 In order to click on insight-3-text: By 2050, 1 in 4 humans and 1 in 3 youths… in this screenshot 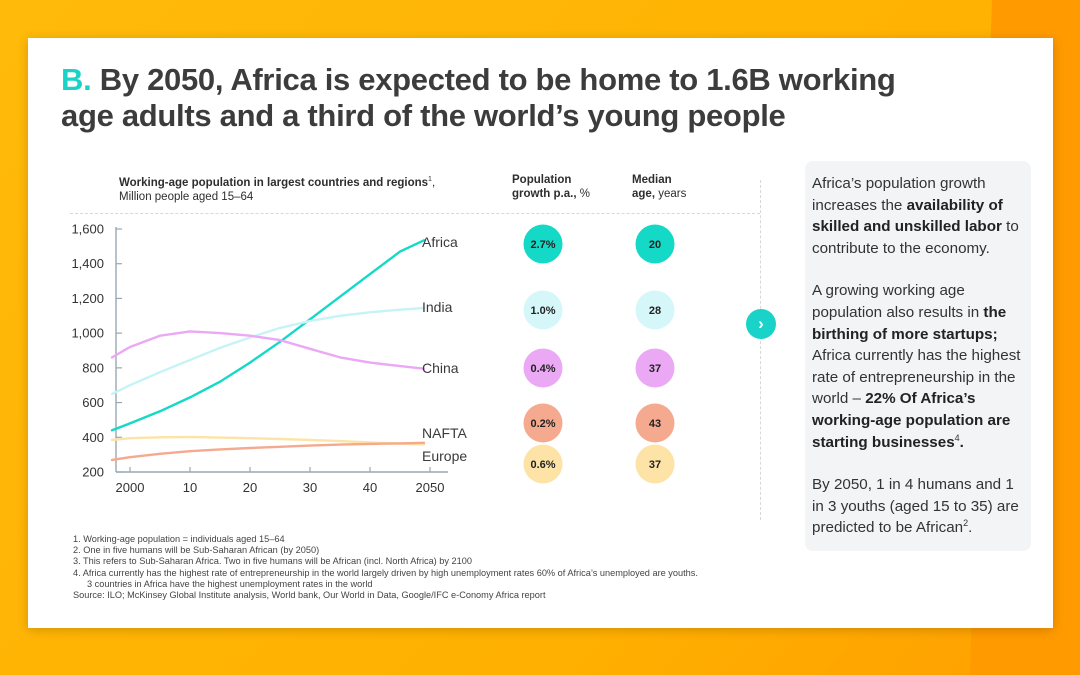, I will do `click(915, 506)`.